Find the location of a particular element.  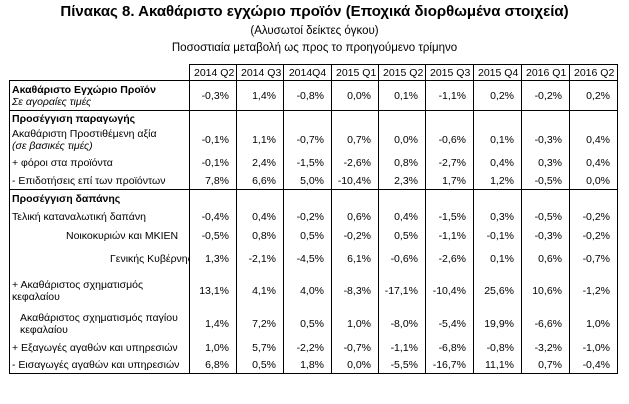

cell: -16,7% is located at coordinates (449, 365).